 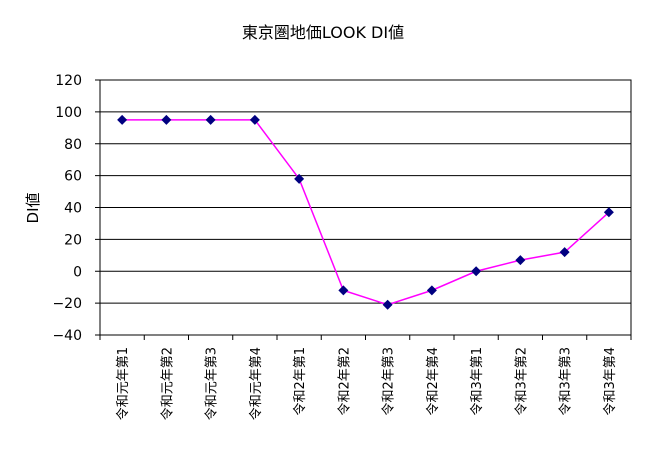 What do you see at coordinates (67, 304) in the screenshot?
I see `y-tick-label: −20` at bounding box center [67, 304].